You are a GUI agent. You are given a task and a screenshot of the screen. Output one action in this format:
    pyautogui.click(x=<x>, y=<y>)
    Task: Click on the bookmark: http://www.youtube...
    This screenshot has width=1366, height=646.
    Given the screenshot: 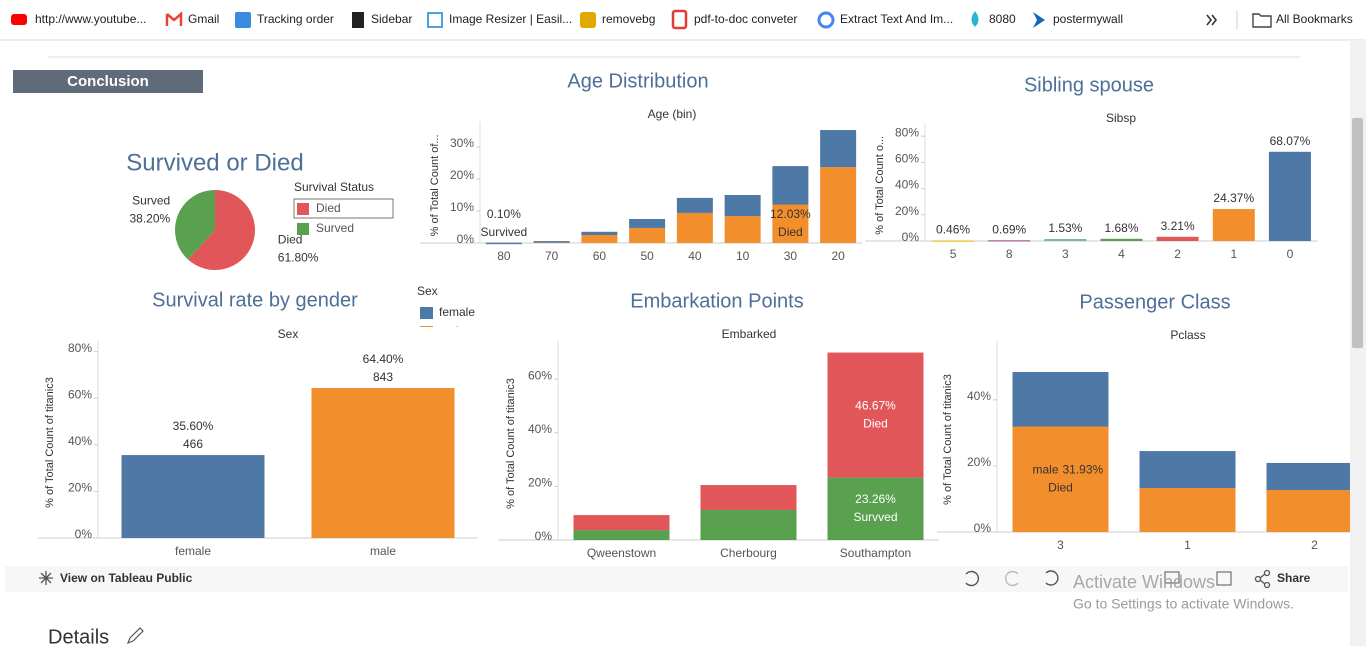 What is the action you would take?
    pyautogui.click(x=90, y=19)
    